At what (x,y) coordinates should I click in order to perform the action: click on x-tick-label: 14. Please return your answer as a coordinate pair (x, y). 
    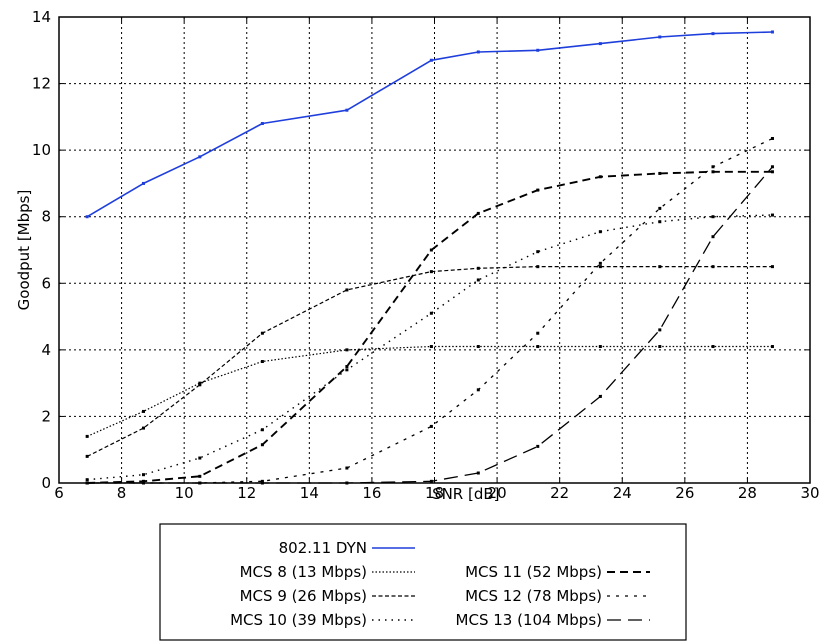
    Looking at the image, I should click on (309, 493).